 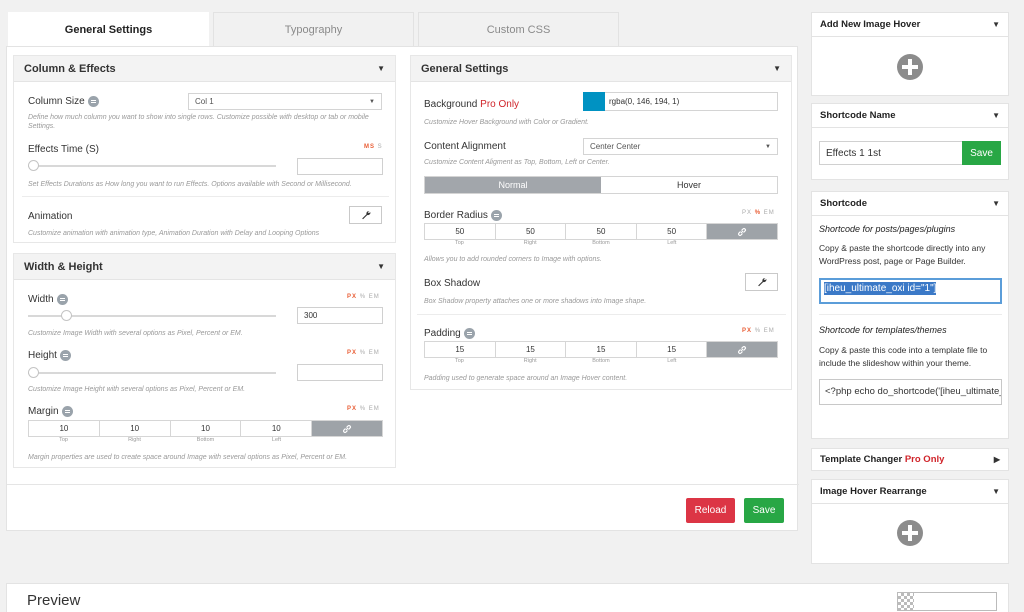 I want to click on radius-top-input: 50, so click(x=460, y=231).